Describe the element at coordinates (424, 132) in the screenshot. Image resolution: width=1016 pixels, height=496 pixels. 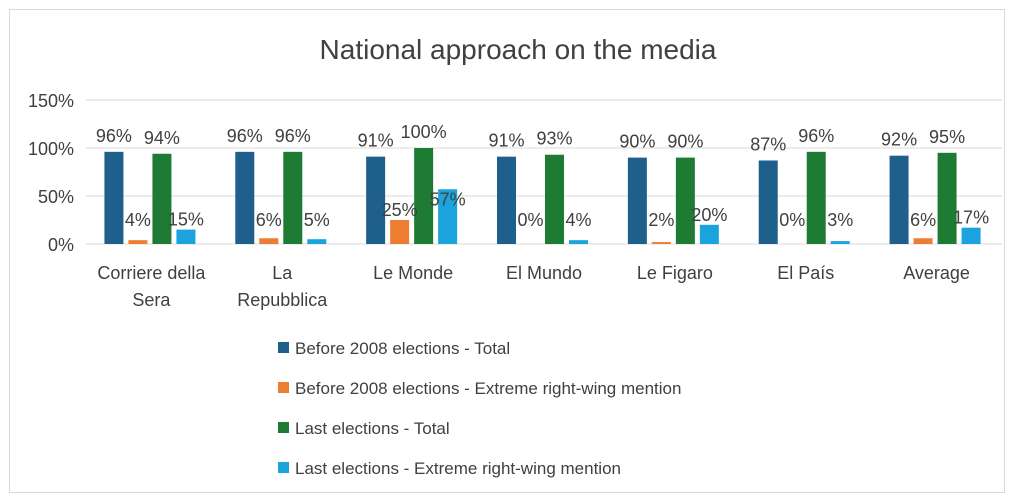
I see `data-label: 100%` at that location.